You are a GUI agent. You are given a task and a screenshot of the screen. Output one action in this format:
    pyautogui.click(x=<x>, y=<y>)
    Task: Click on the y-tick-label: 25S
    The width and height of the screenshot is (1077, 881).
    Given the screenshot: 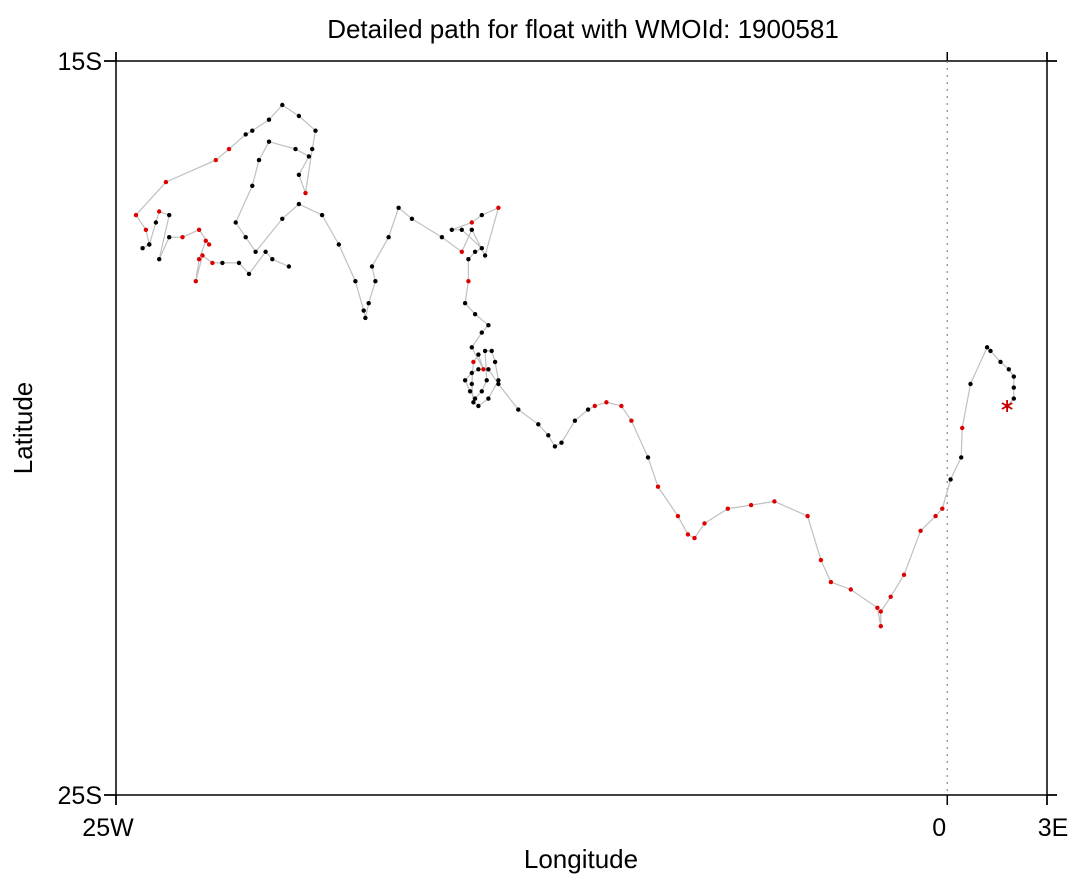 What is the action you would take?
    pyautogui.click(x=80, y=796)
    